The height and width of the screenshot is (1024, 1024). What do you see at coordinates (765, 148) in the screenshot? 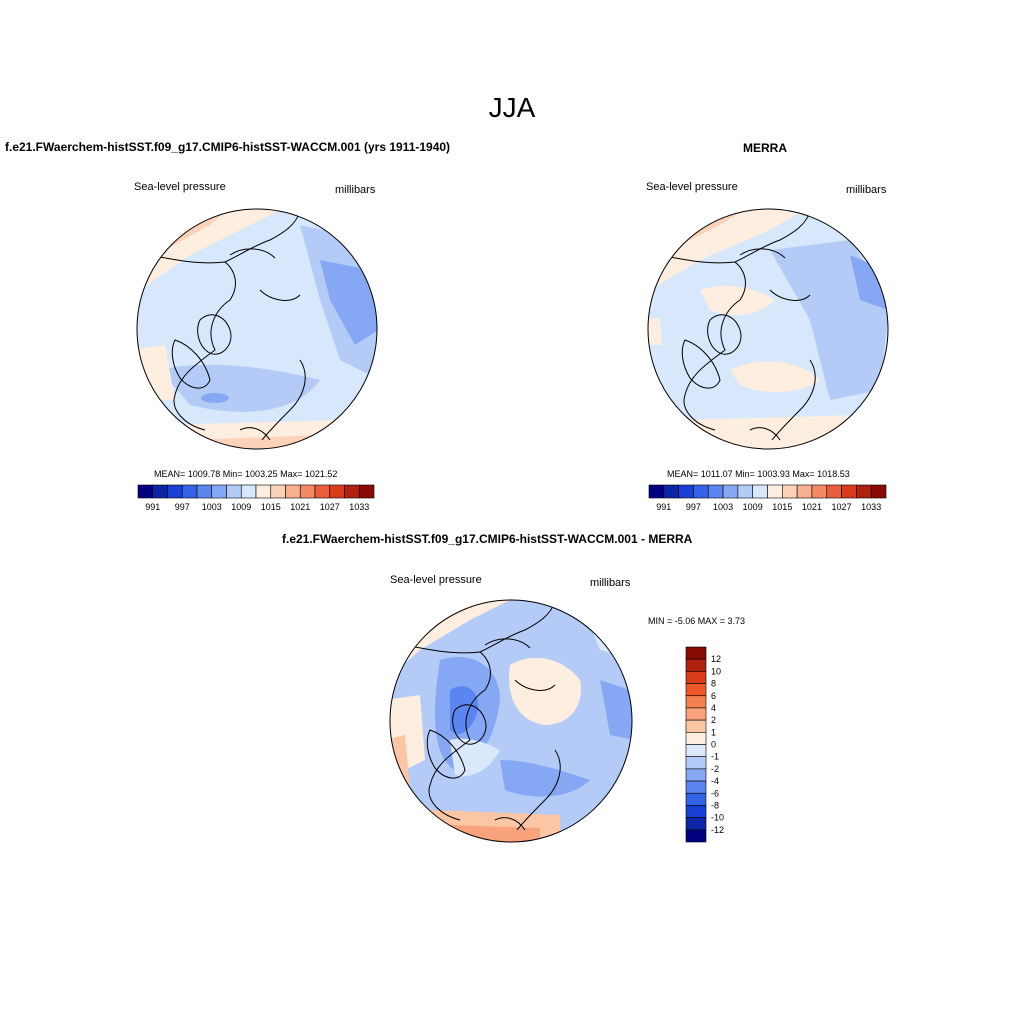
I see `panel2-title: MERRA` at bounding box center [765, 148].